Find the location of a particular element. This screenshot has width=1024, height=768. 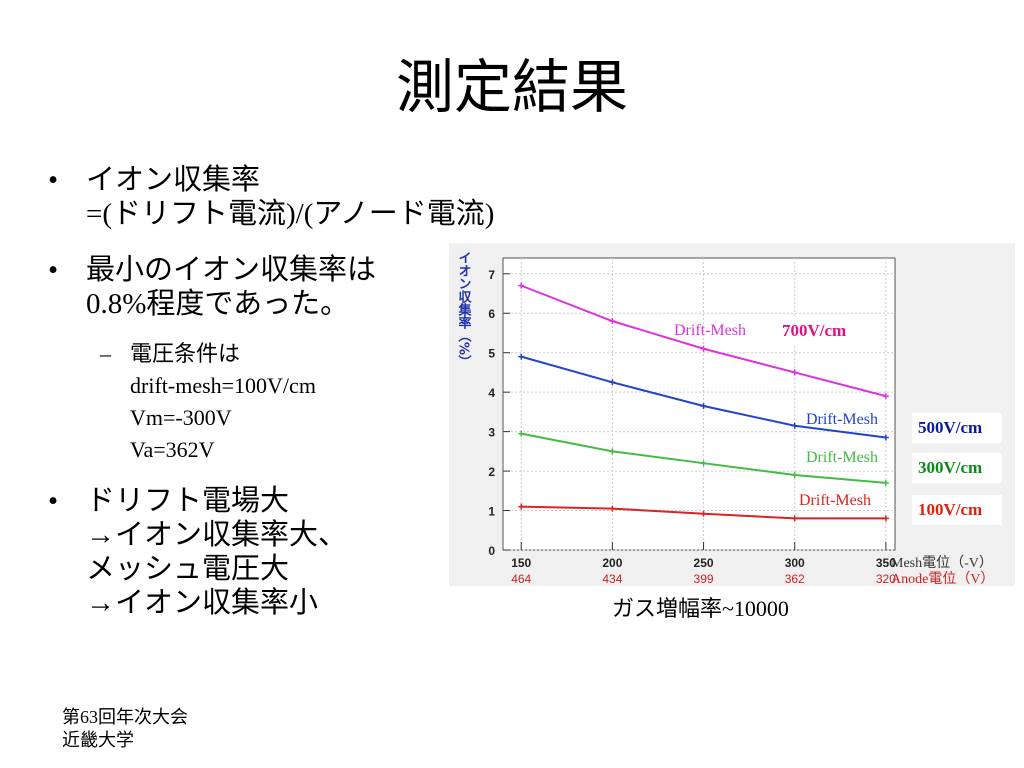

sub-bullet-line: Va=362V is located at coordinates (172, 449).